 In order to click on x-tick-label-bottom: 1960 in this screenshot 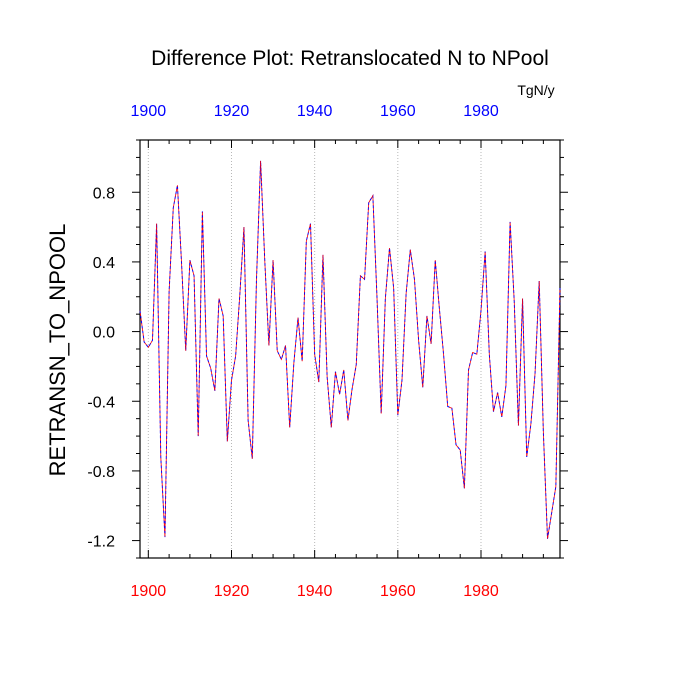, I will do `click(398, 591)`.